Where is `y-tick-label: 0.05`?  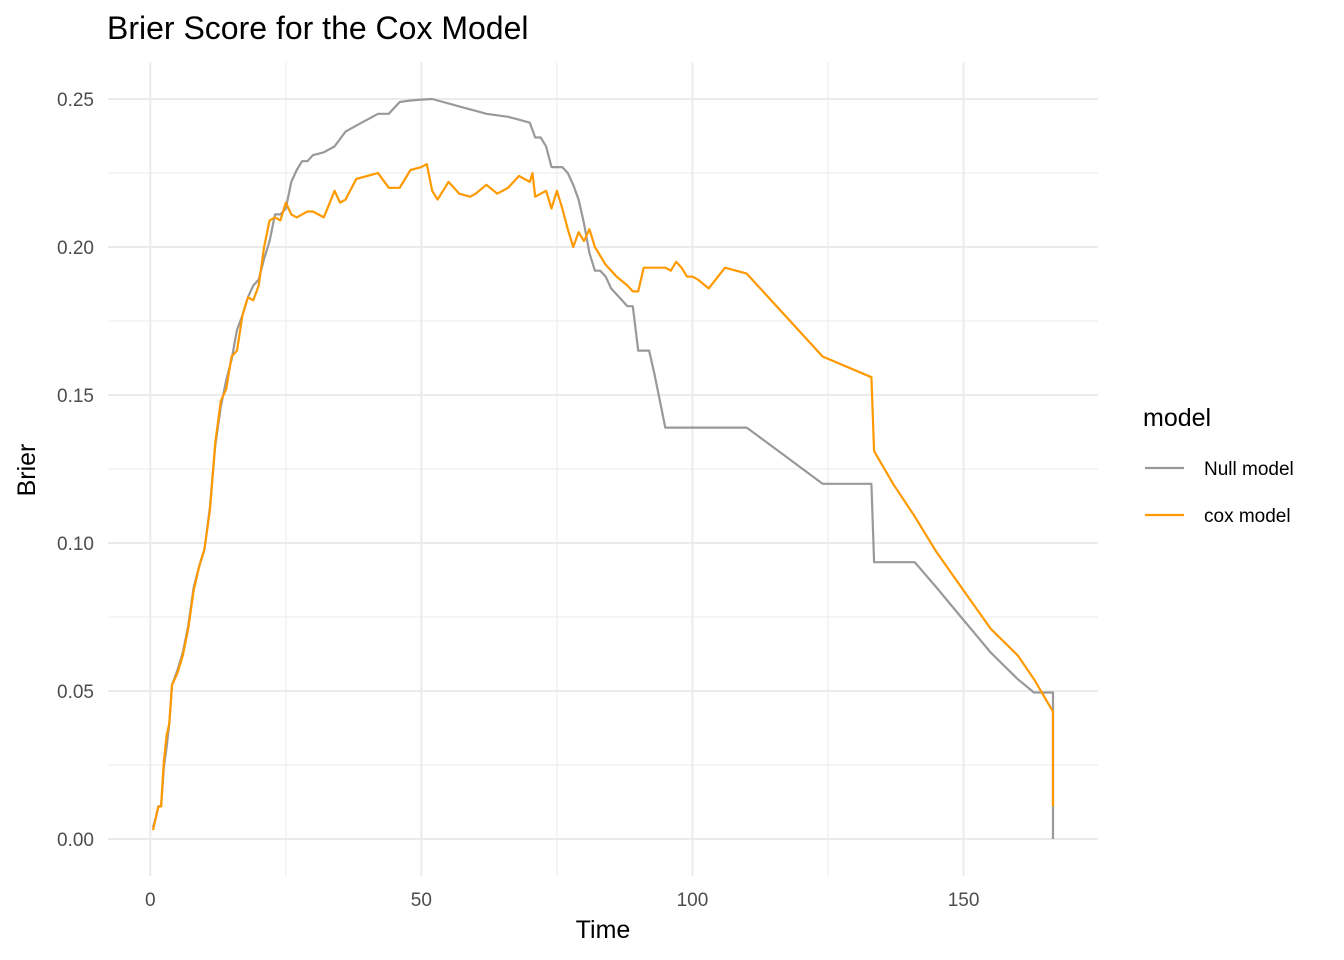 y-tick-label: 0.05 is located at coordinates (75, 692).